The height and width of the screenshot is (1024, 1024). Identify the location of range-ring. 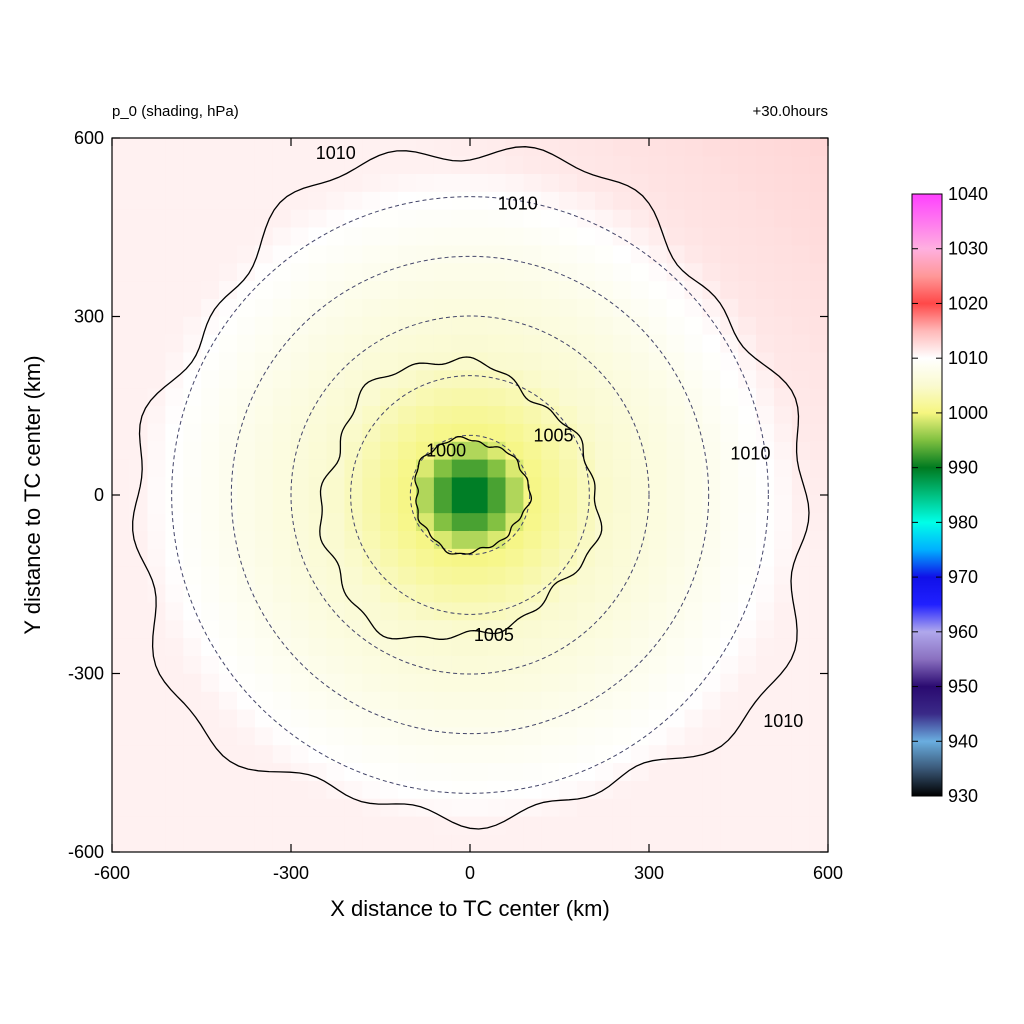
(470, 495).